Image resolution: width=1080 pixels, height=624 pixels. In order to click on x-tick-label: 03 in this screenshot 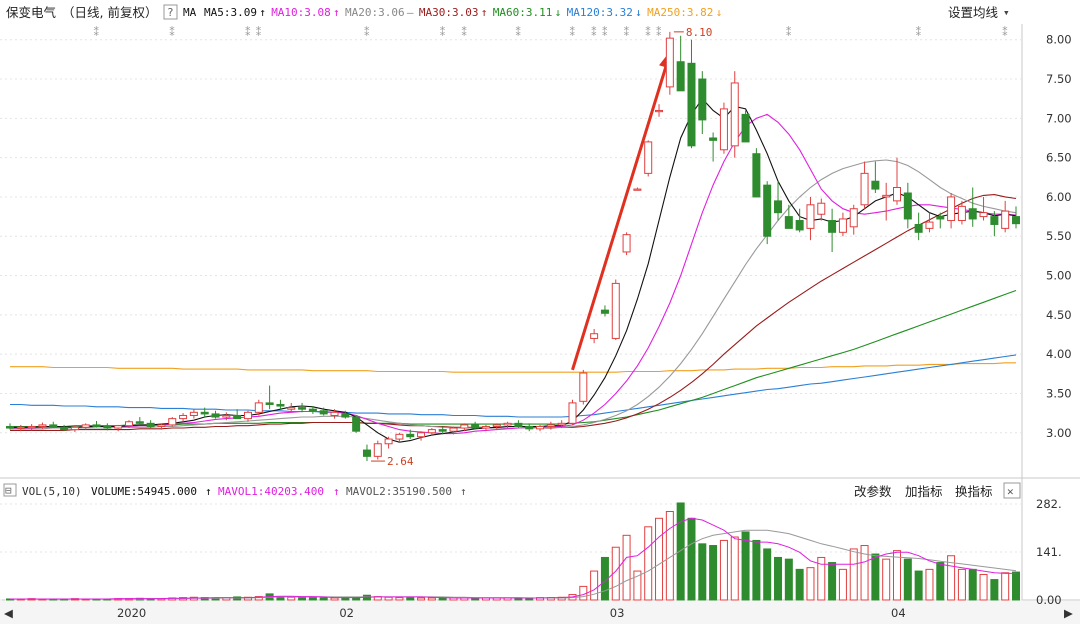, I will do `click(617, 613)`.